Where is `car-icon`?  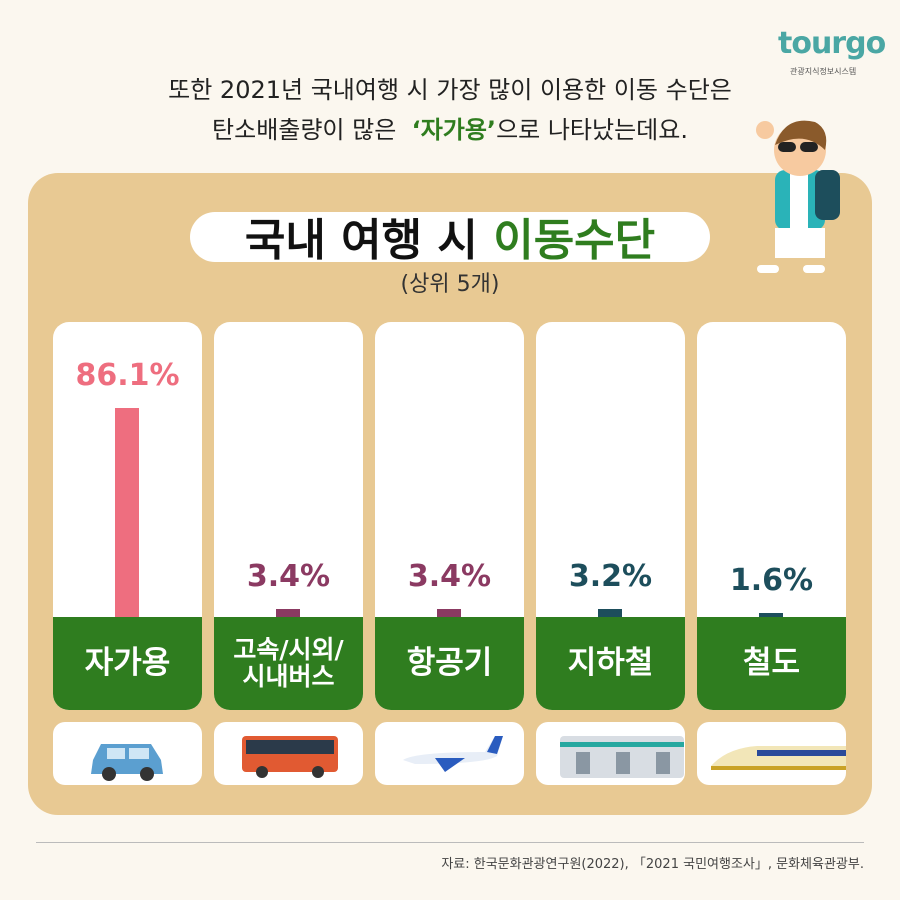
car-icon is located at coordinates (127, 762).